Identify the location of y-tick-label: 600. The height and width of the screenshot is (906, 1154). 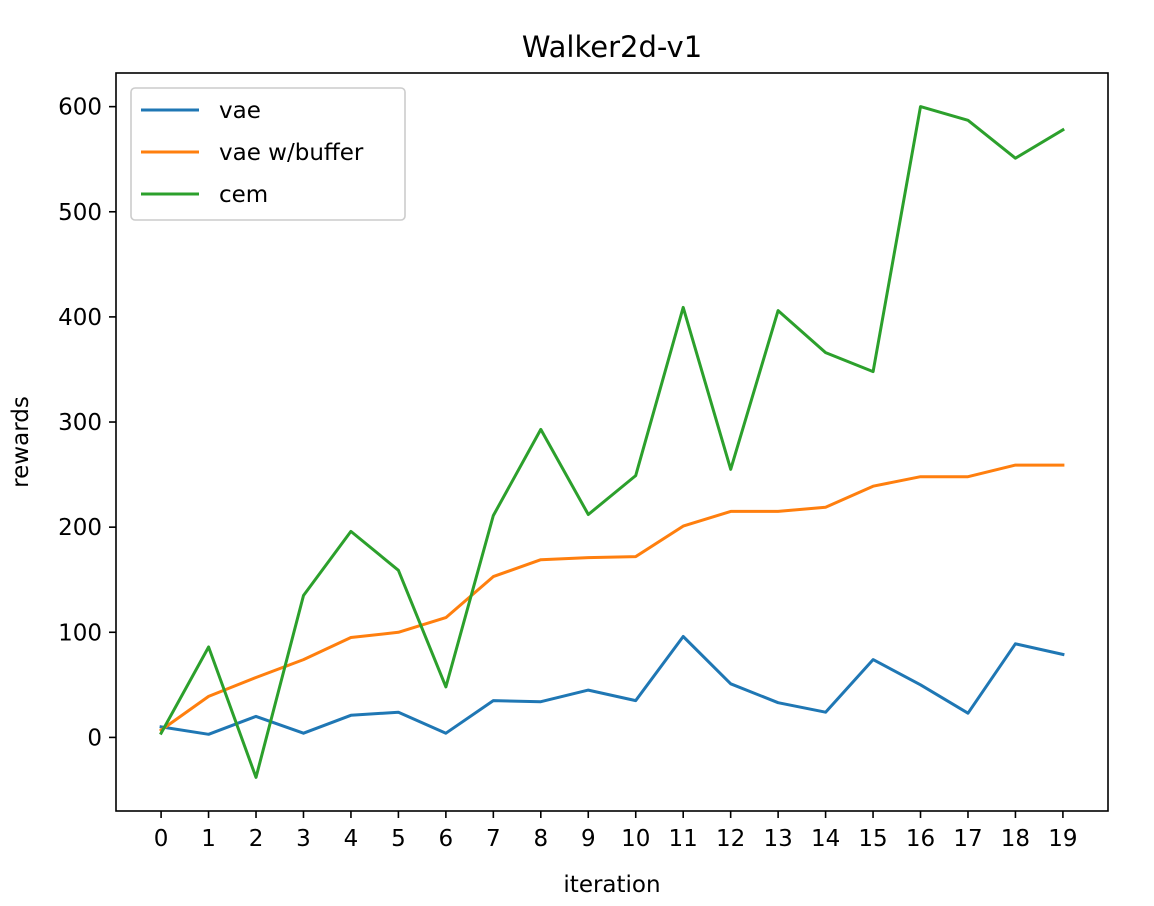
(80, 108).